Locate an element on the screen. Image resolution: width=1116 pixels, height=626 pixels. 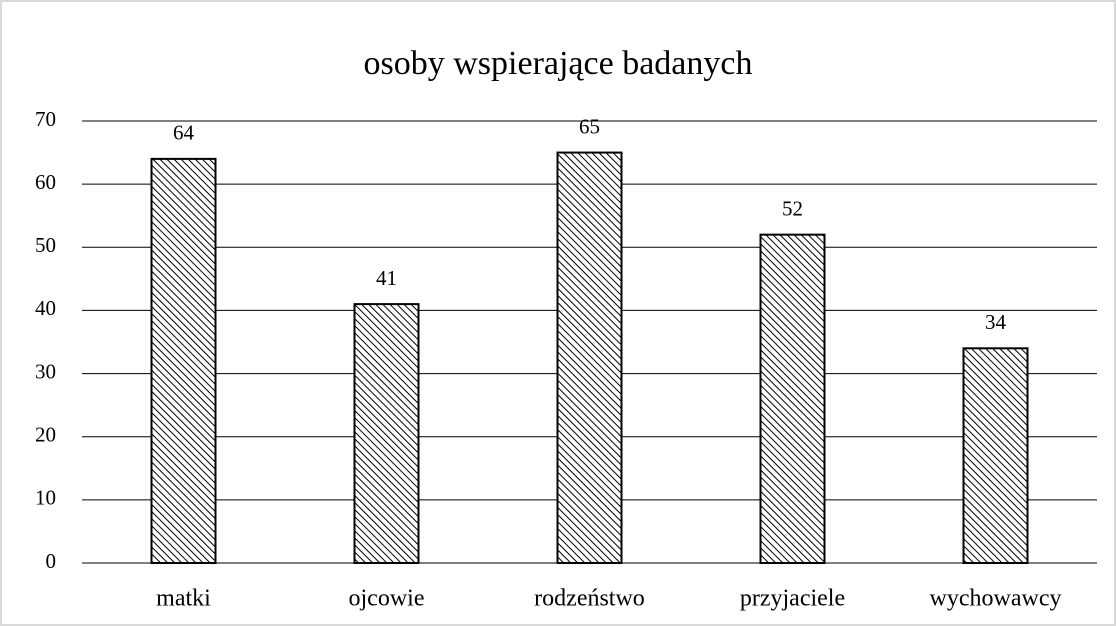
x-tick-label: matki is located at coordinates (183, 599).